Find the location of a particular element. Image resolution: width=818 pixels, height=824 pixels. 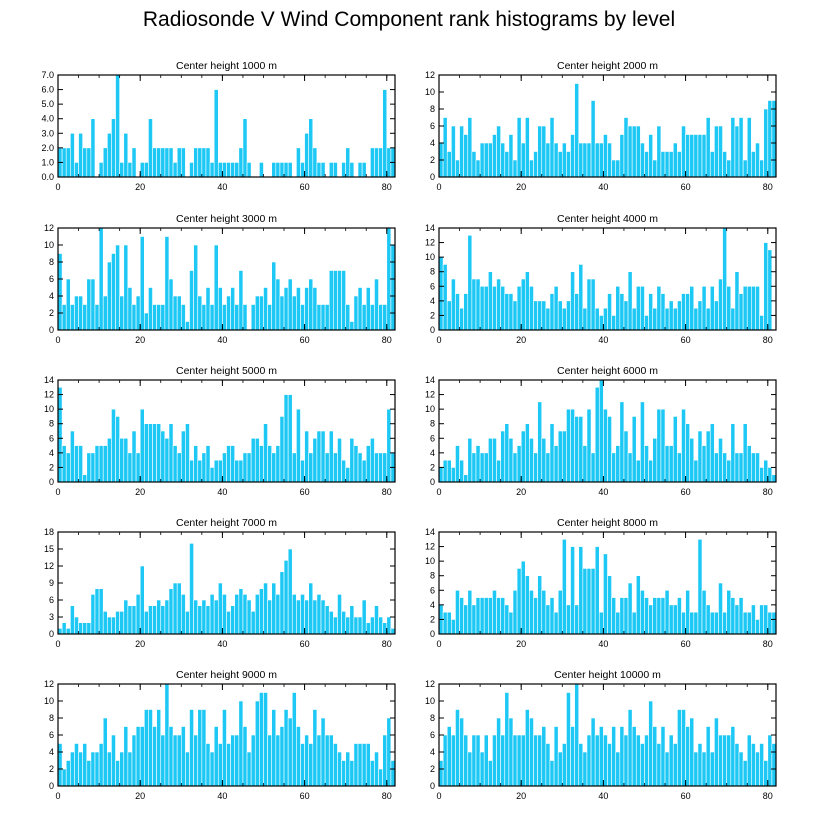

panel-title: Center height 1000 m is located at coordinates (226, 66).